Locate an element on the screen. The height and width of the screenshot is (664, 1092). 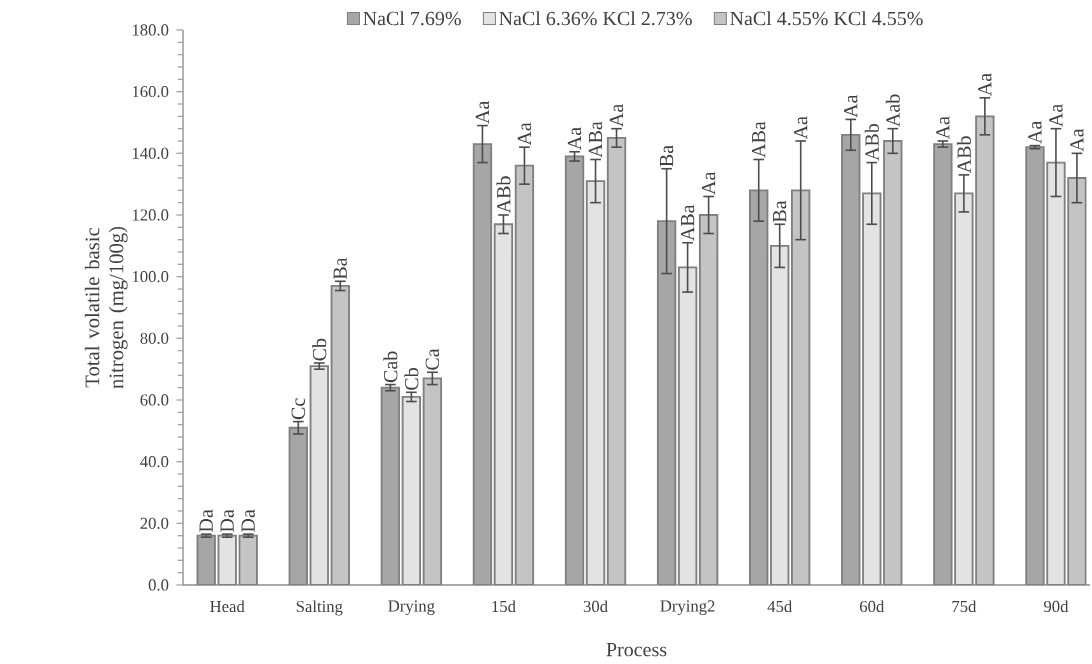
x-tick-label: Head is located at coordinates (227, 606).